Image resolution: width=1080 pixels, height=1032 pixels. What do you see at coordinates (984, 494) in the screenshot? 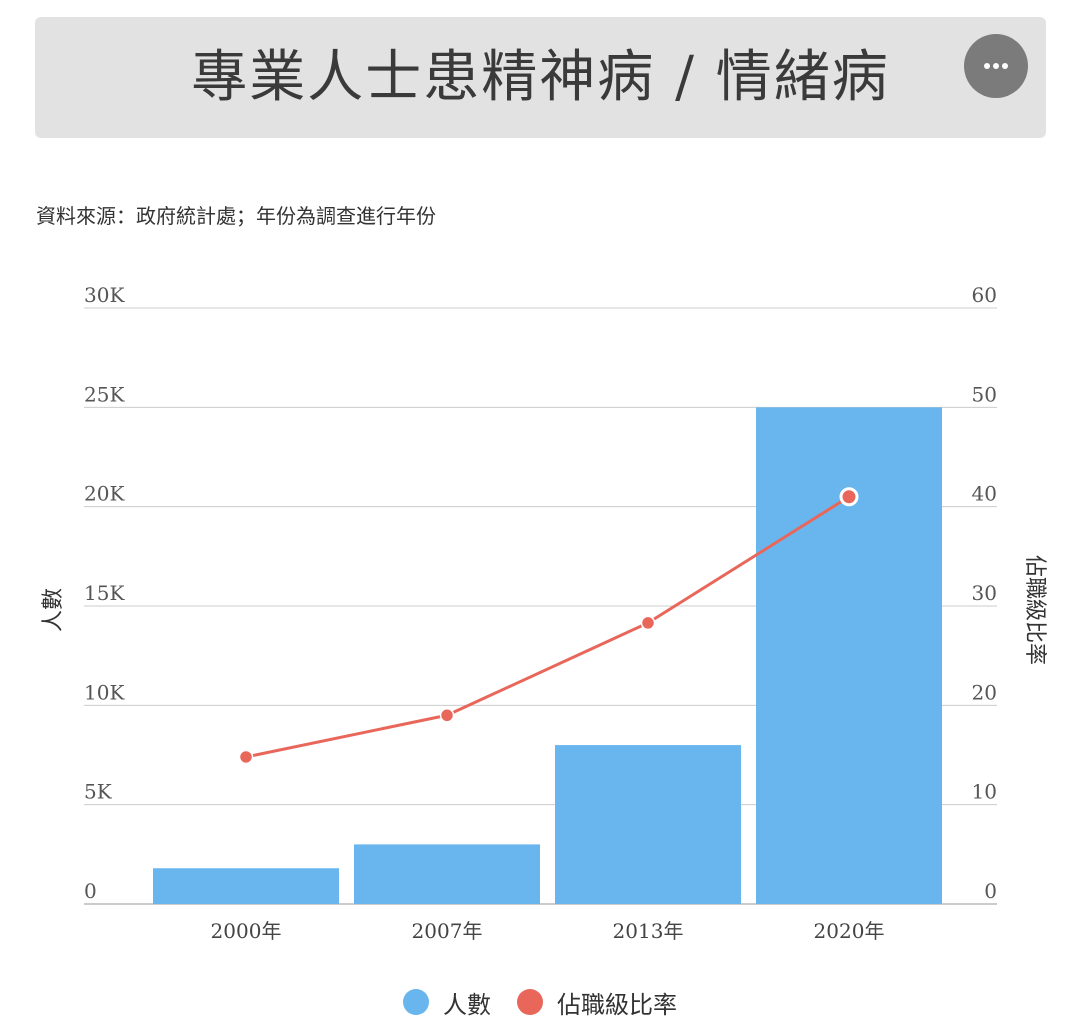
I see `y2-tick-label: 40` at bounding box center [984, 494].